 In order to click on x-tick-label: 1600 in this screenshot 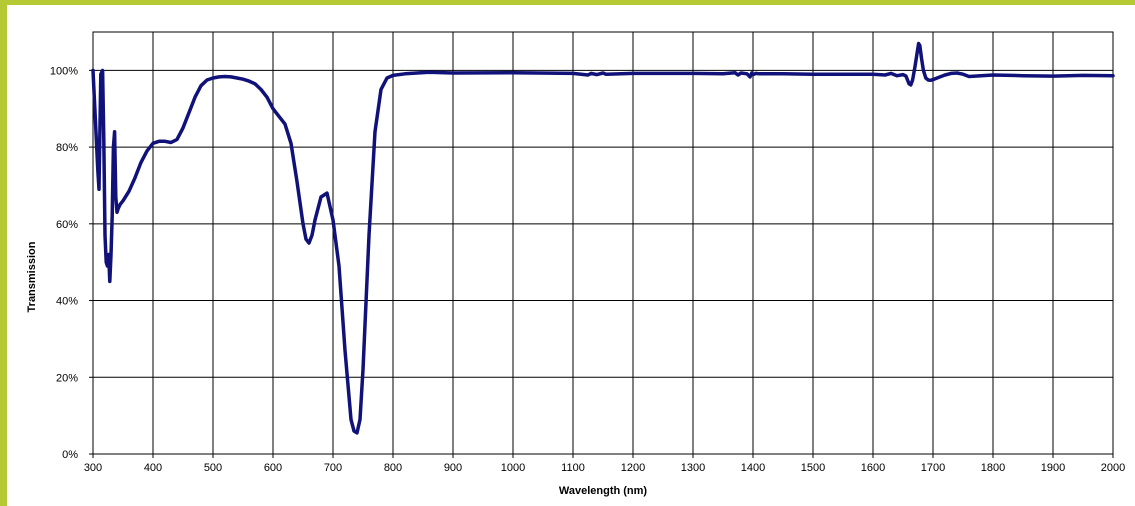, I will do `click(873, 468)`.